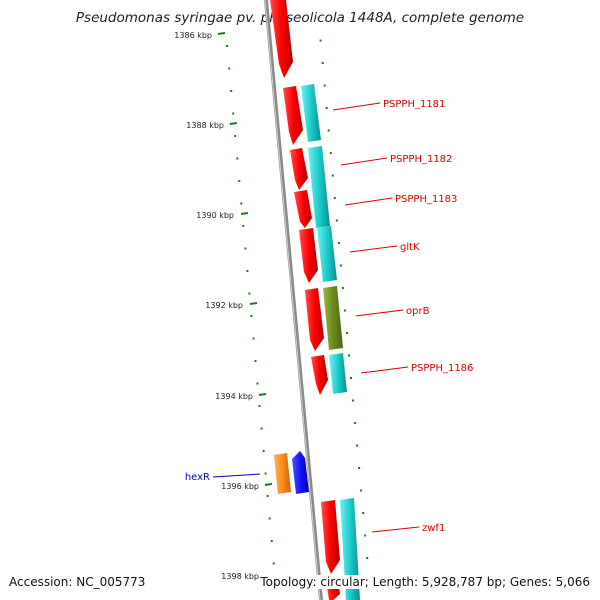 The width and height of the screenshot is (600, 600). Describe the element at coordinates (338, 373) in the screenshot. I see `gene-arrow-pspph-1186-cyan` at that location.